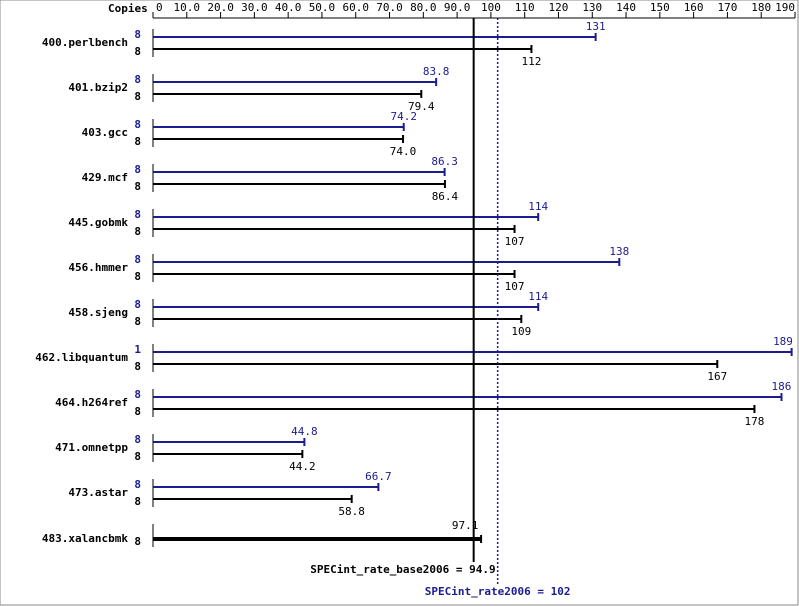 Image resolution: width=799 pixels, height=606 pixels. Describe the element at coordinates (288, 7) in the screenshot. I see `x-tick-label: 40.0` at that location.